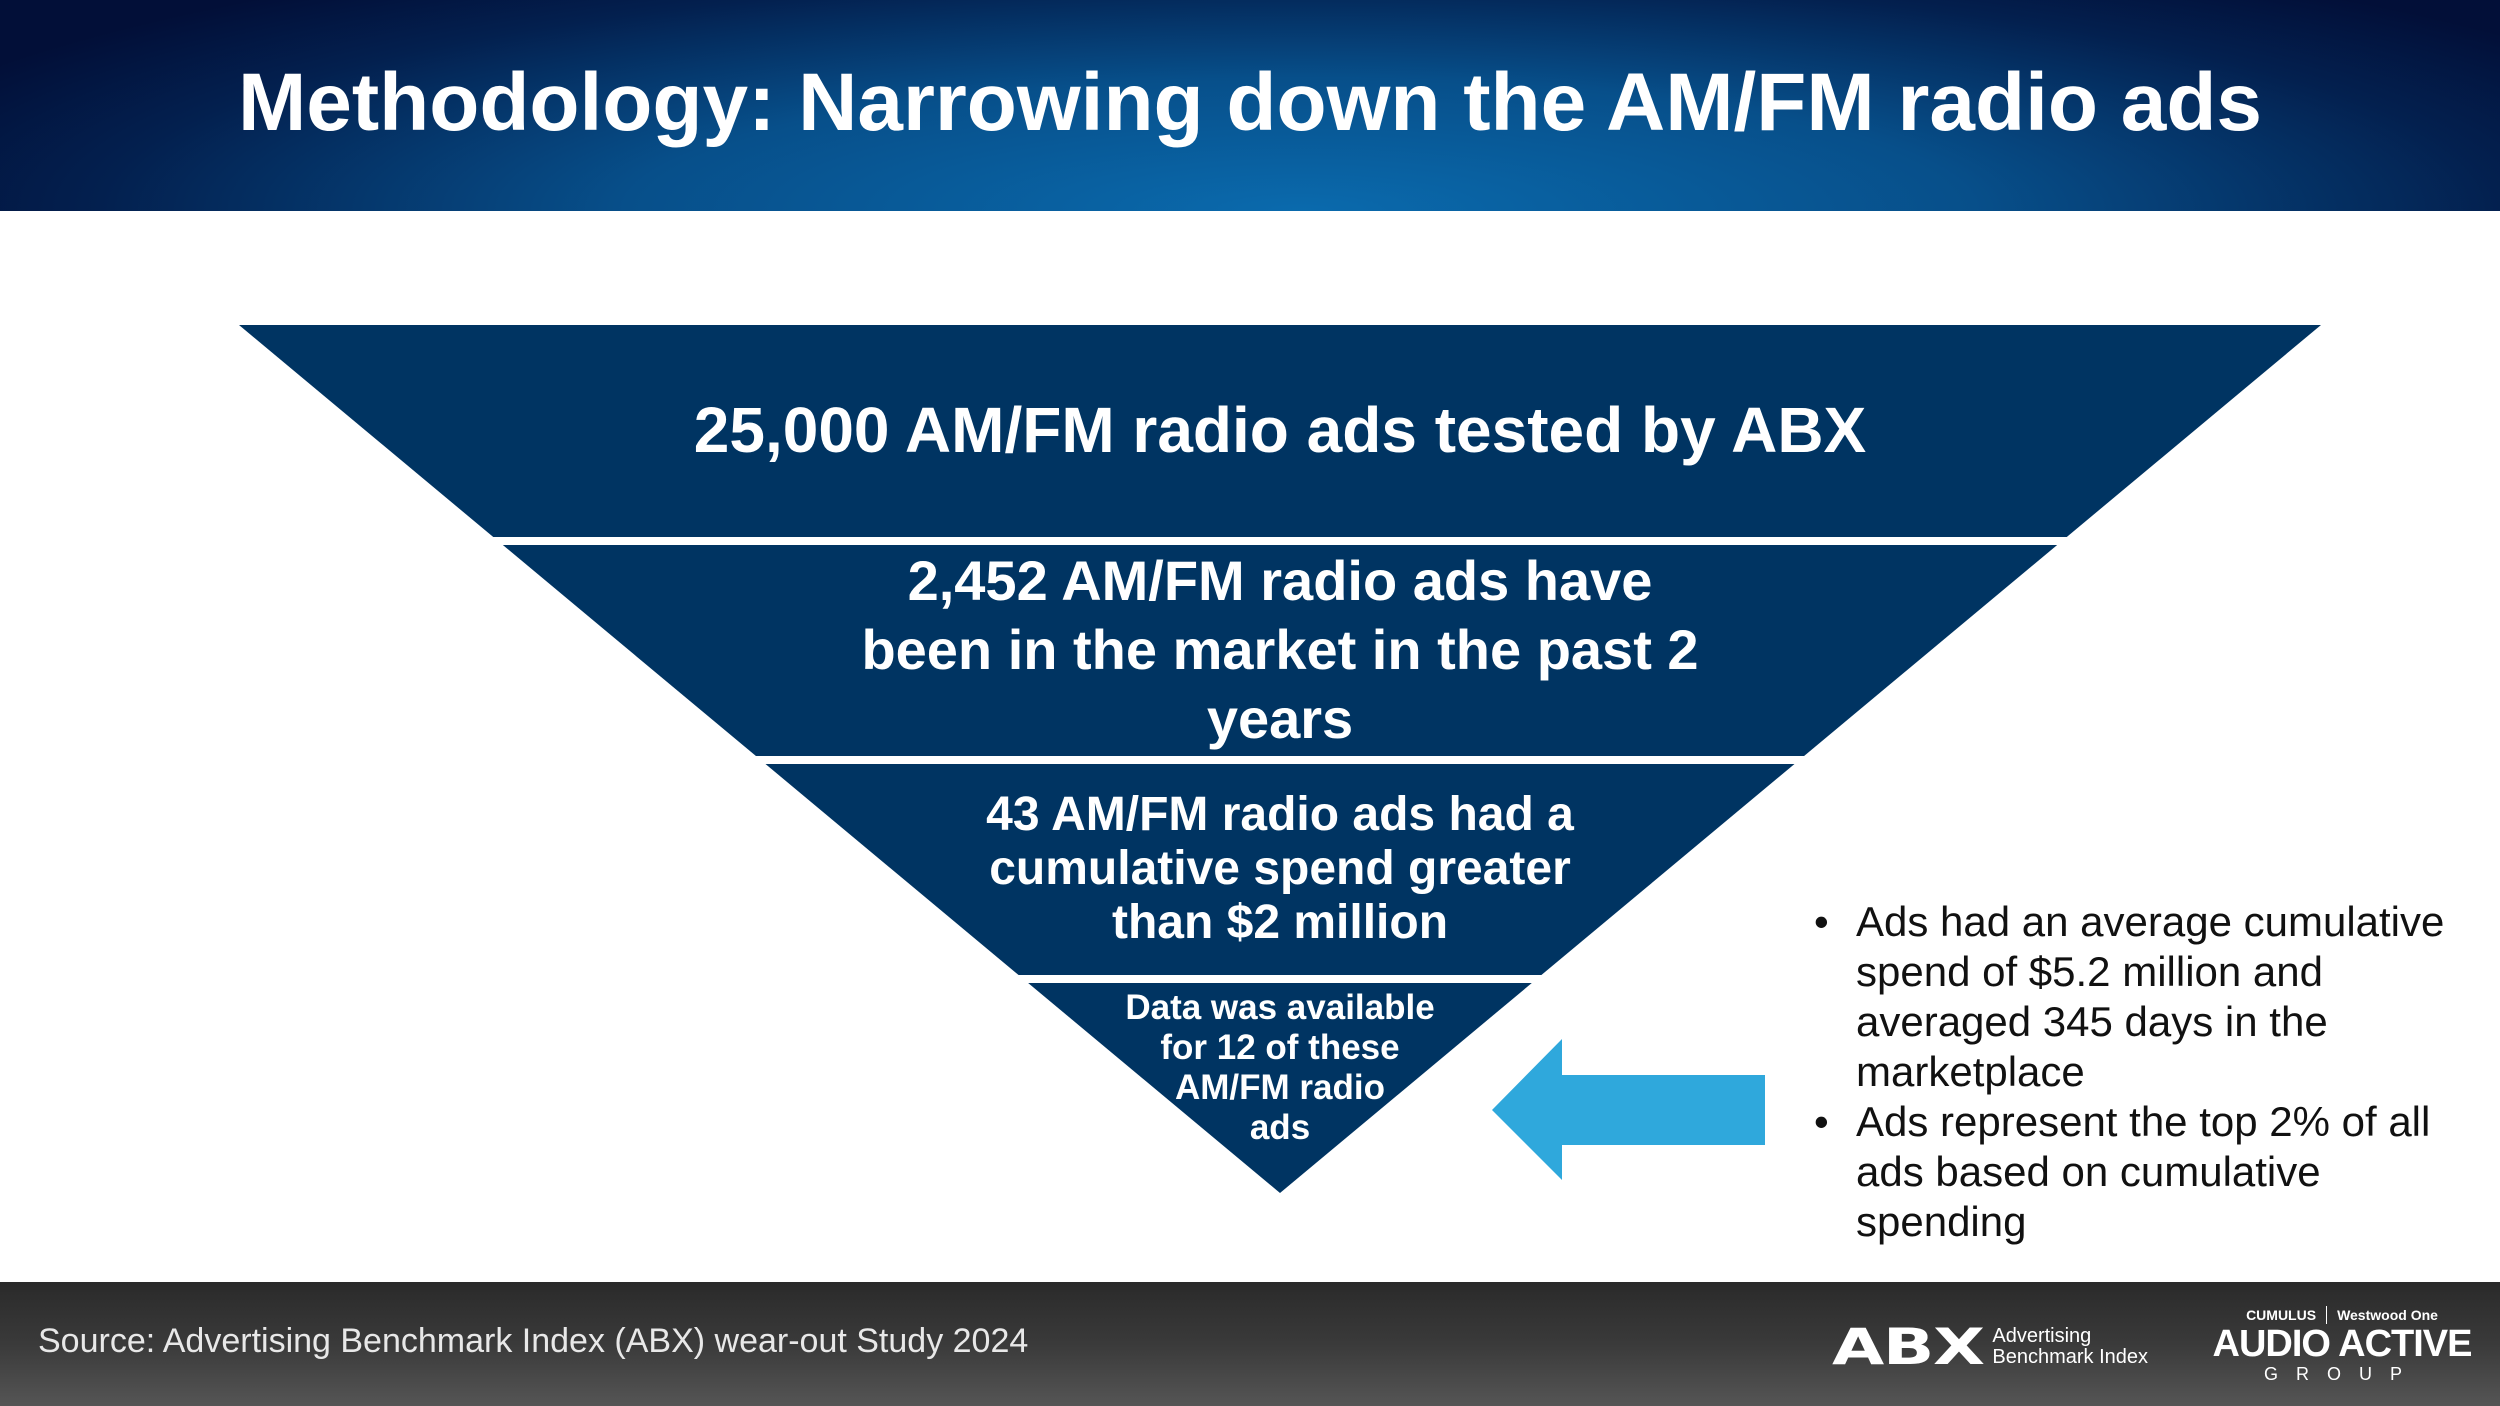  I want to click on tier-text: been in the market in the past 2, so click(1280, 649).